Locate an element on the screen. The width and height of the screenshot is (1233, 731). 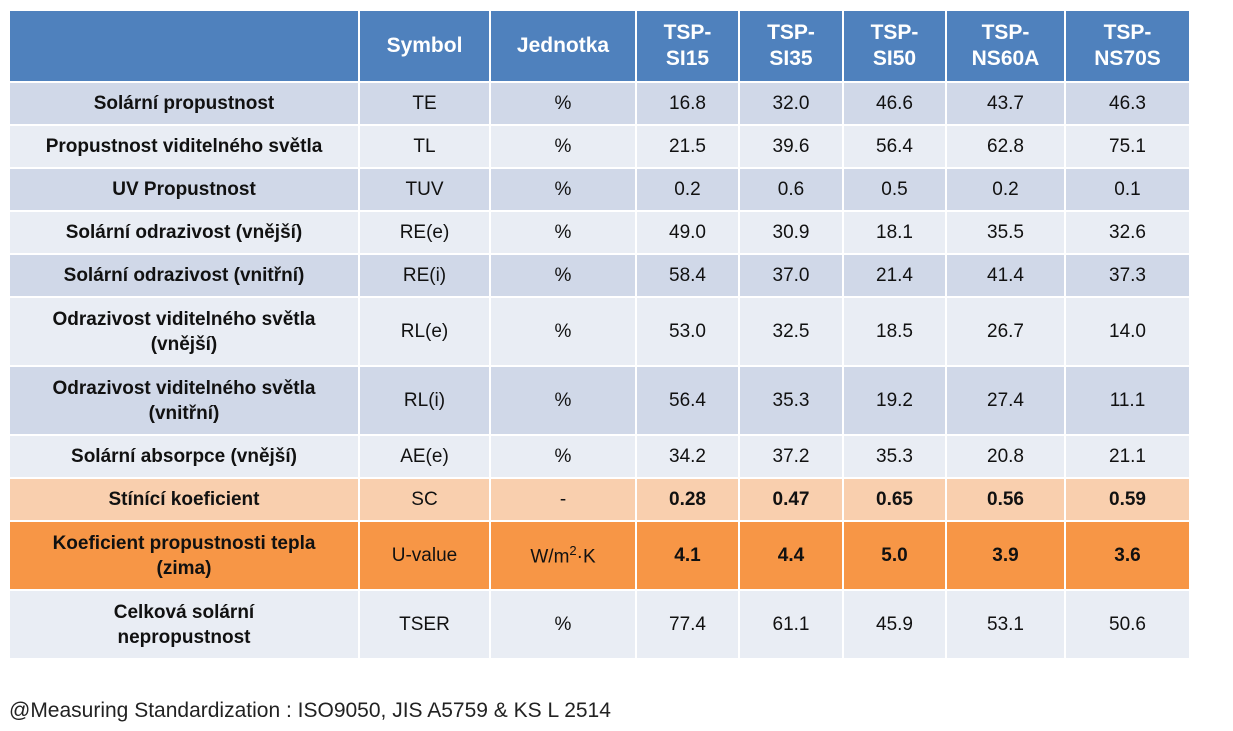
row-unit: - is located at coordinates (563, 499).